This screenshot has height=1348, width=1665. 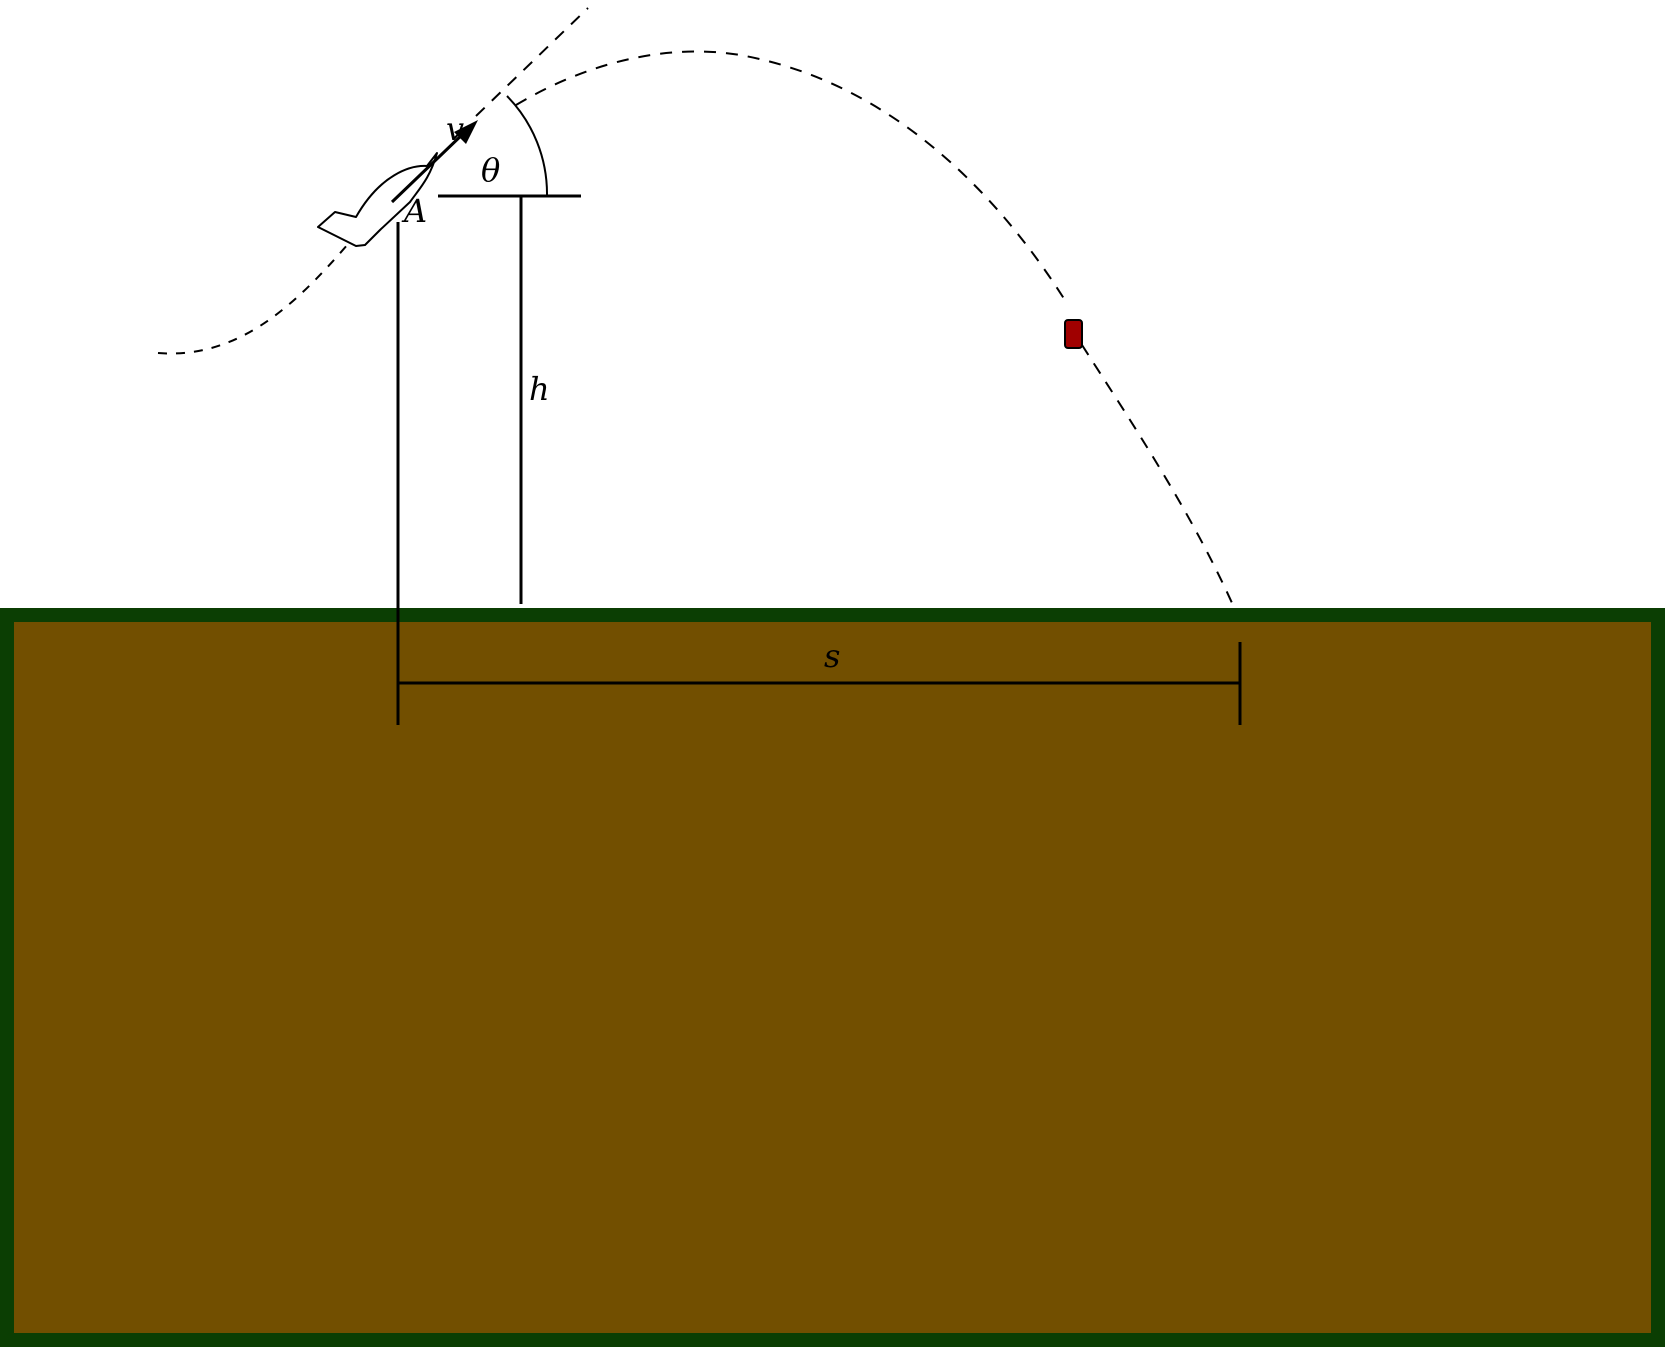 I want to click on aircraft-flight-path, so click(x=259, y=292).